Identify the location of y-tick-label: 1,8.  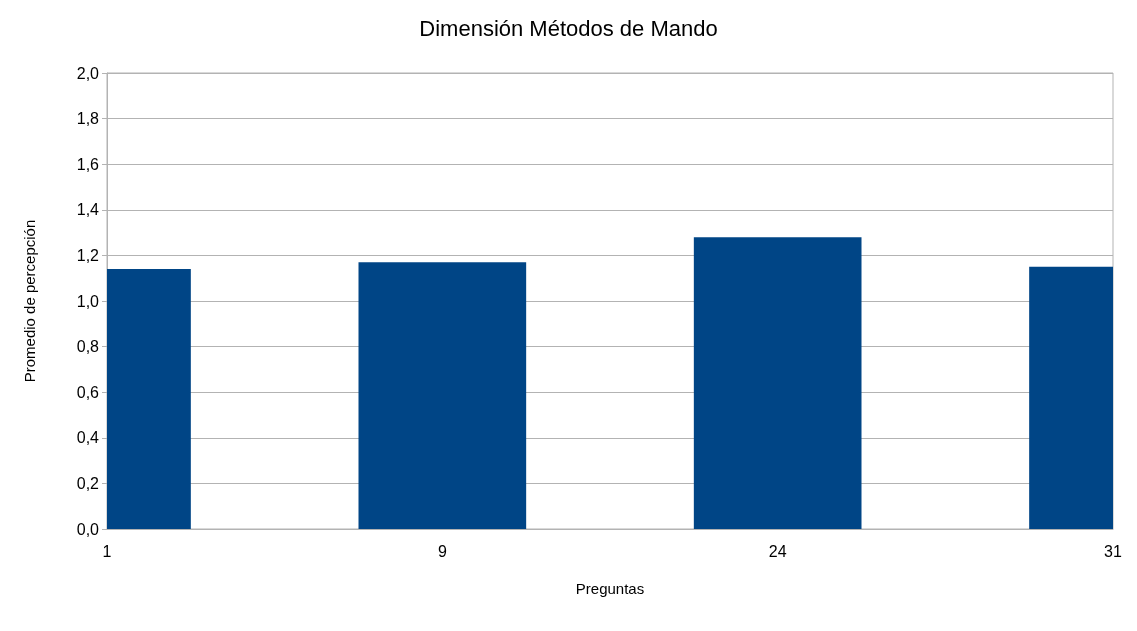
(88, 119).